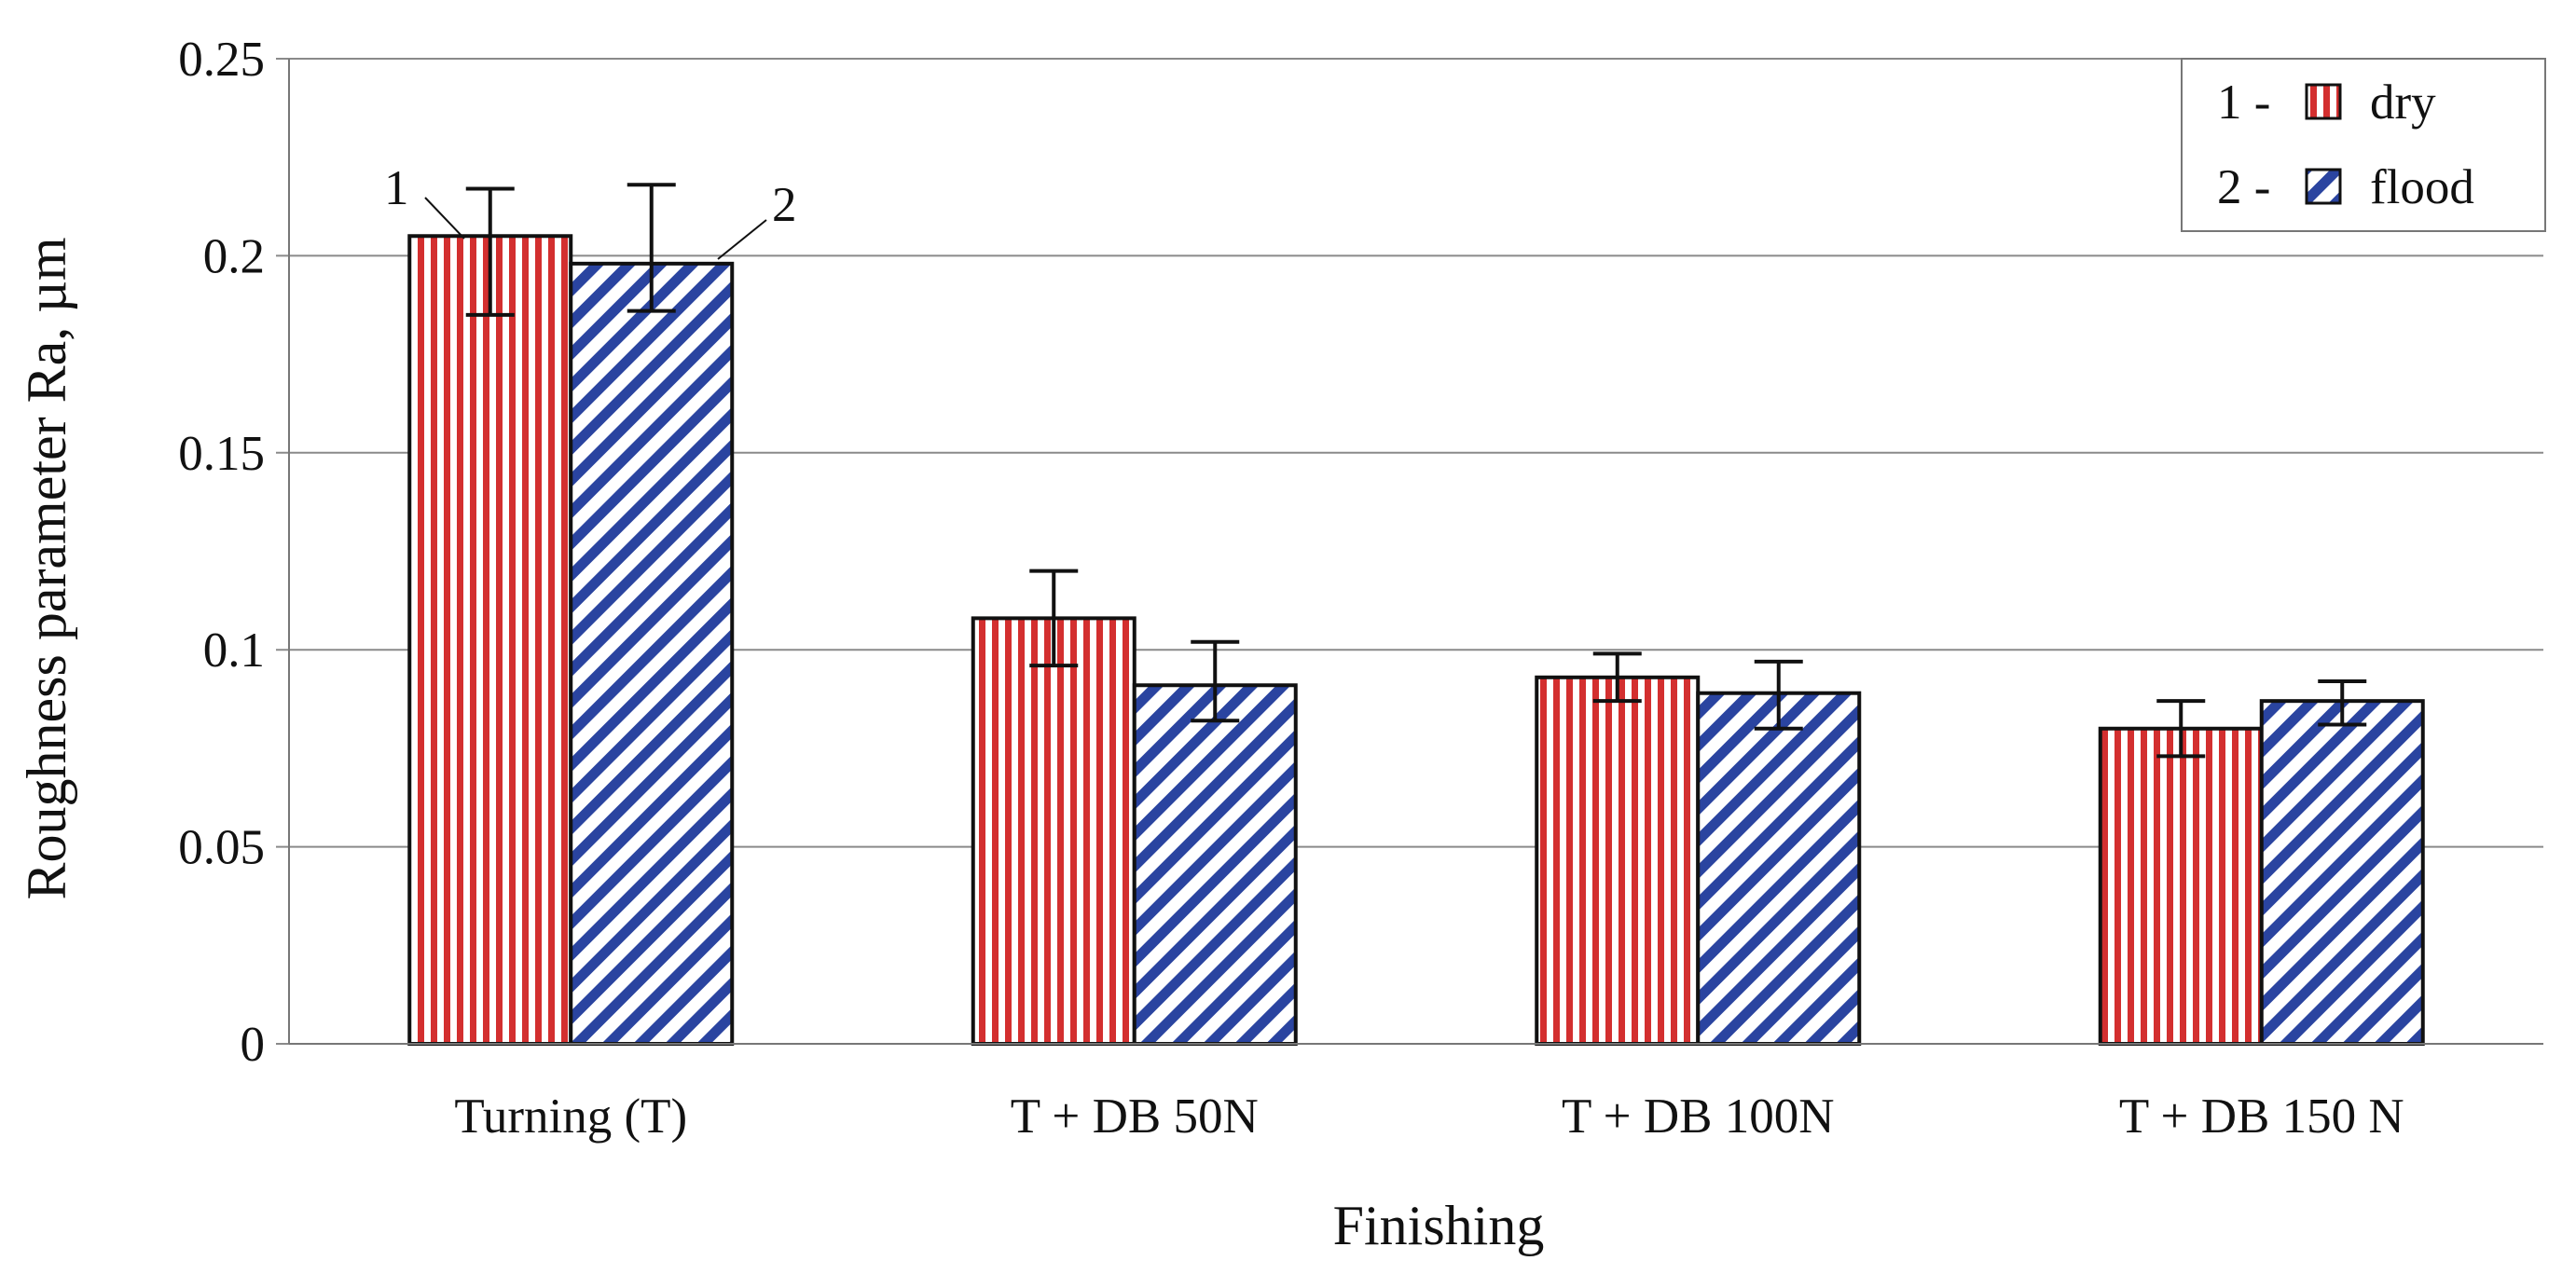 The width and height of the screenshot is (2576, 1288). I want to click on legend: 1 - dry 2 - flood, so click(2363, 145).